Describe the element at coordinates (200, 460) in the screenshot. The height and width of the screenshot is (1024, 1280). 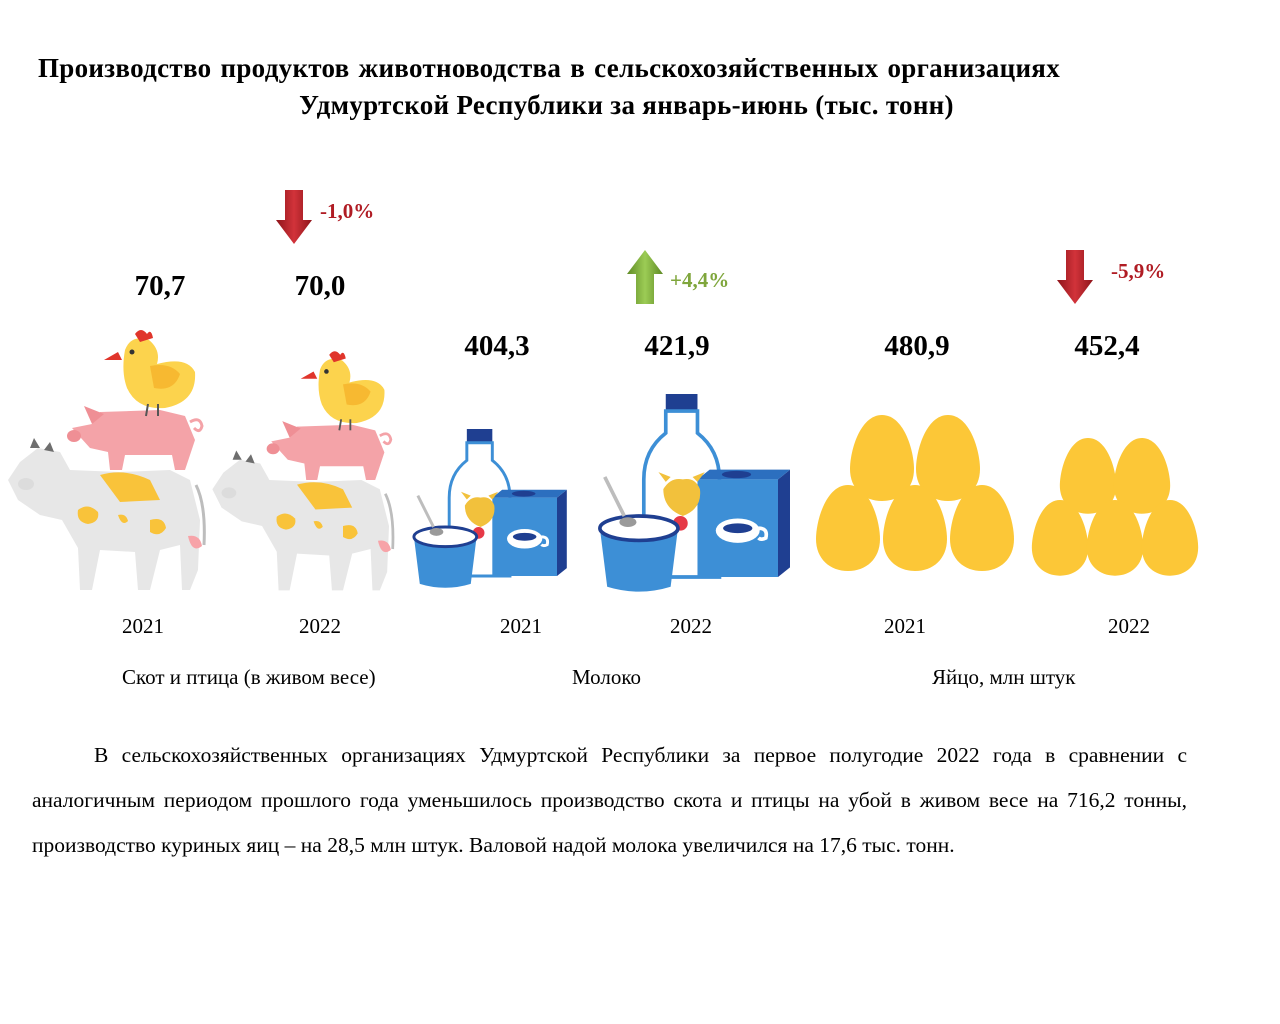
I see `livestock-icon` at that location.